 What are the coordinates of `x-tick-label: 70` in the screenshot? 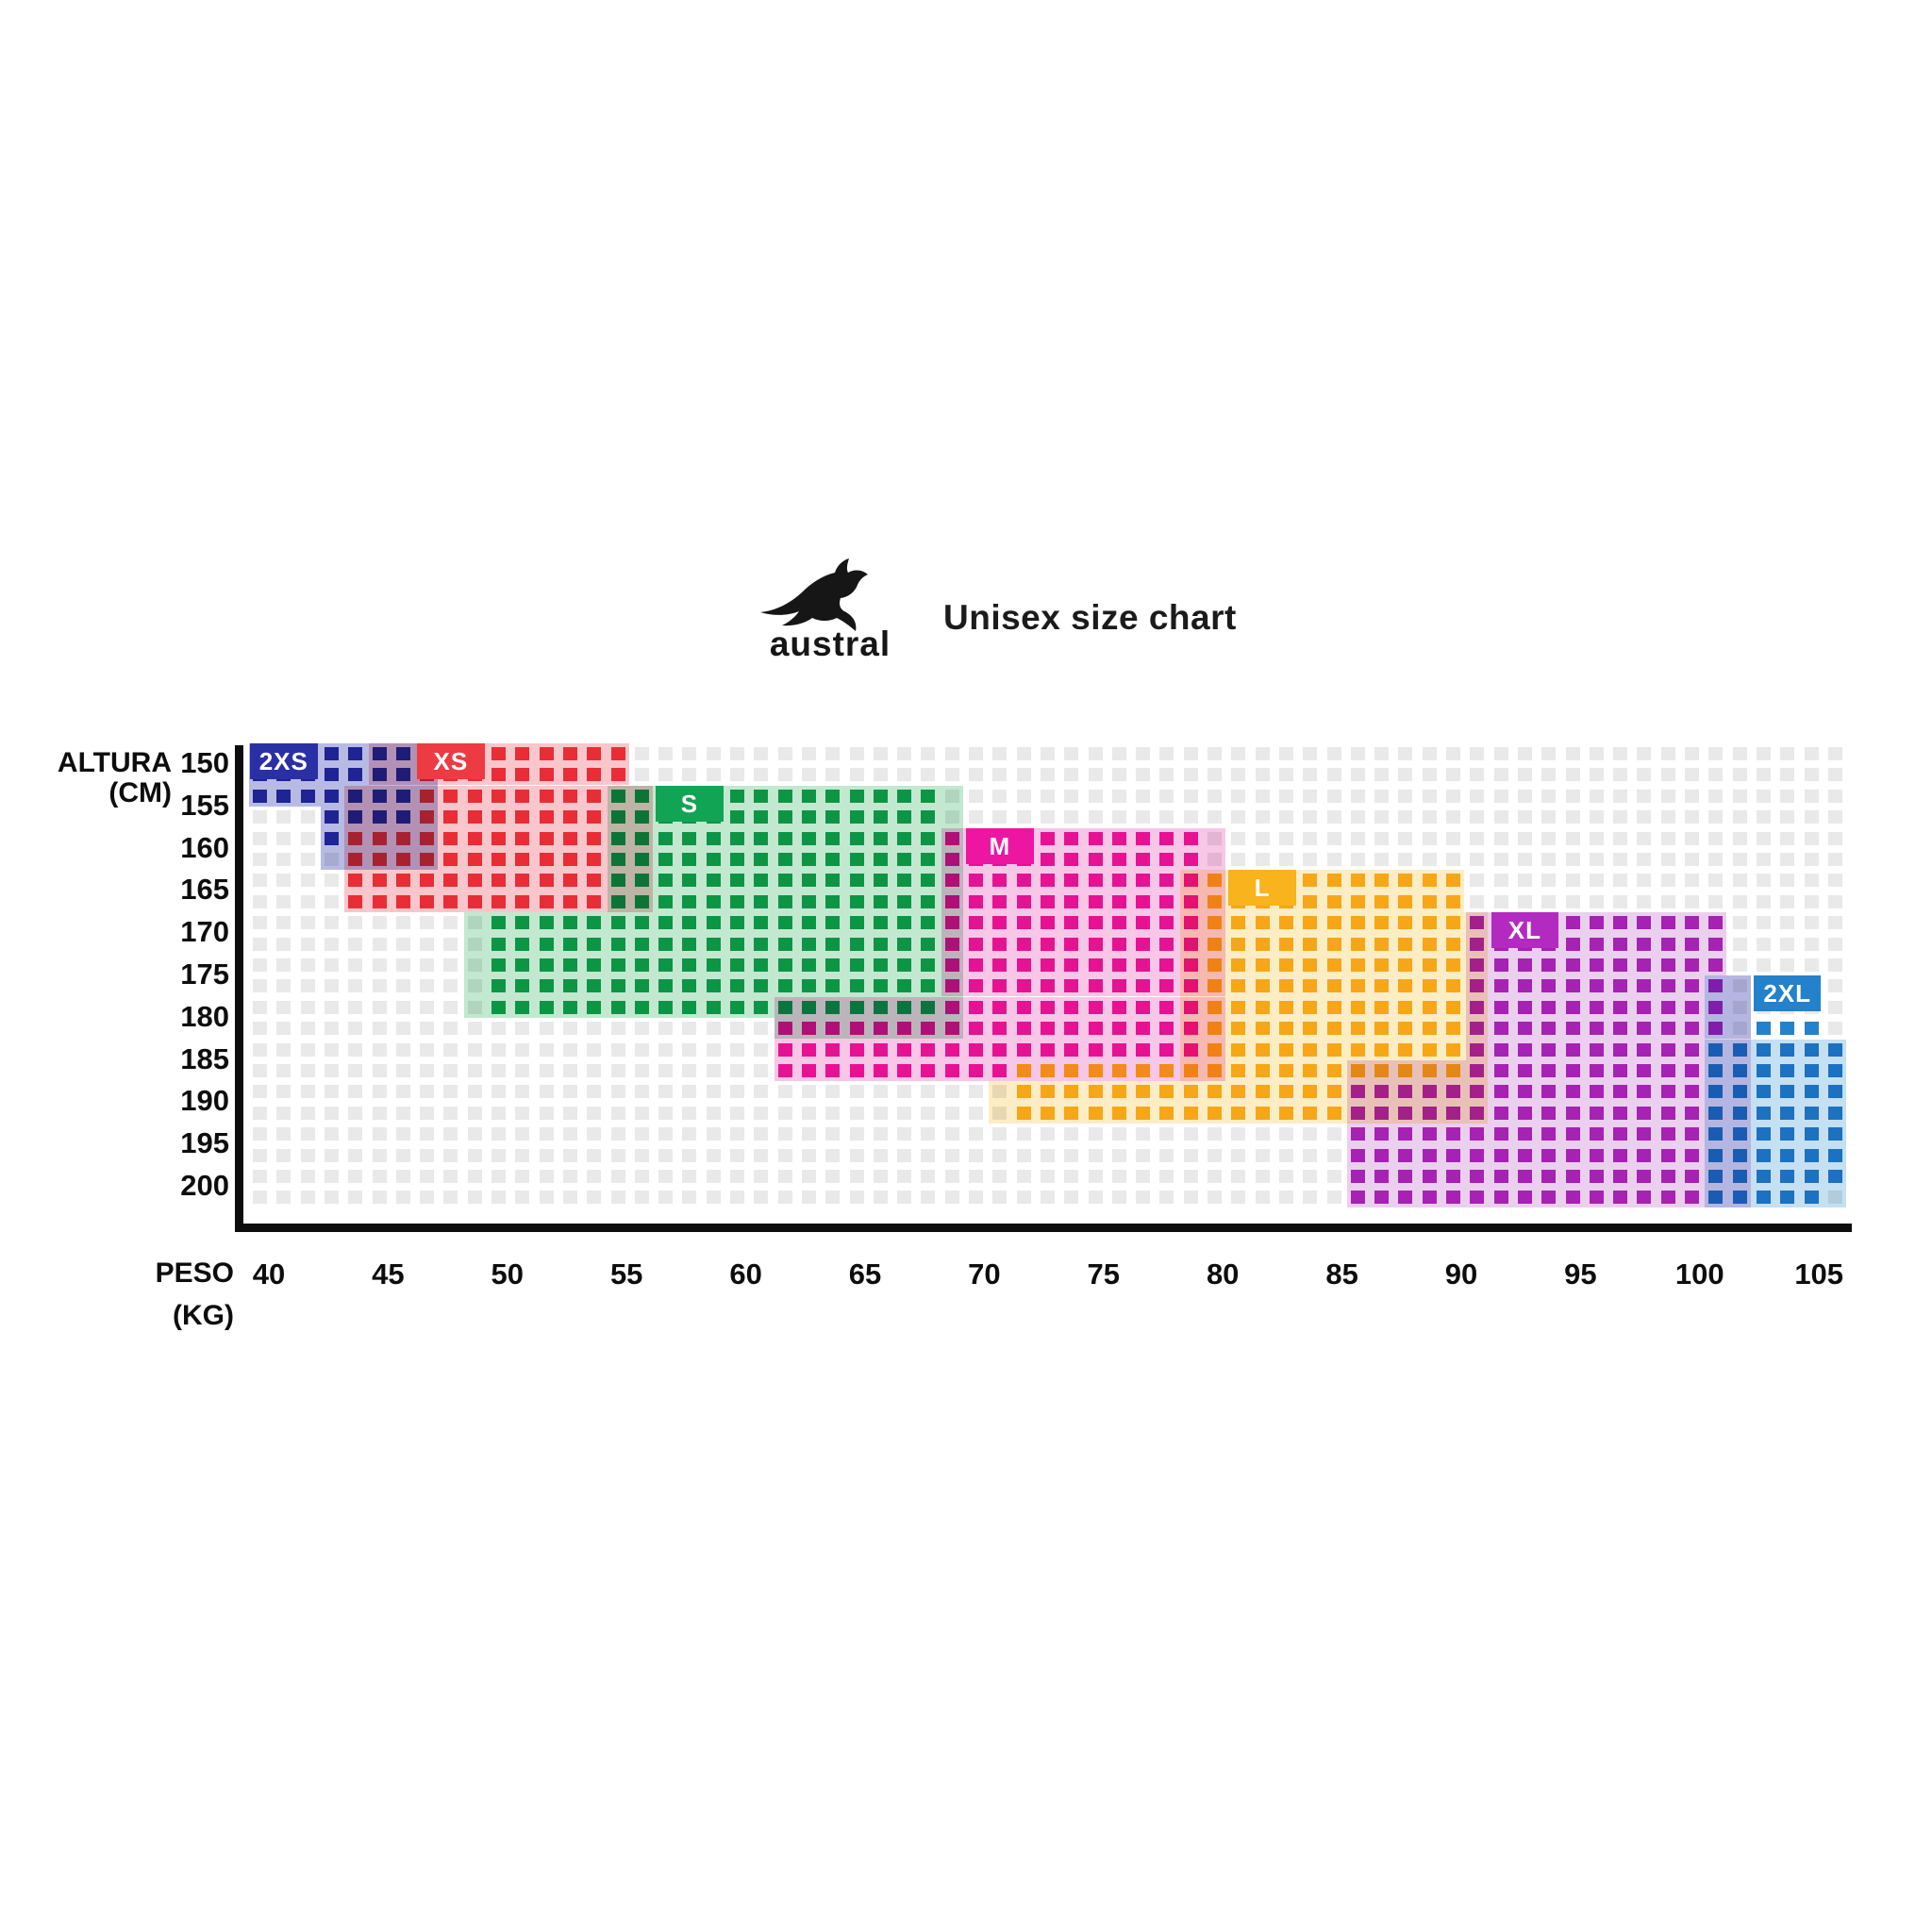 It's located at (984, 1274).